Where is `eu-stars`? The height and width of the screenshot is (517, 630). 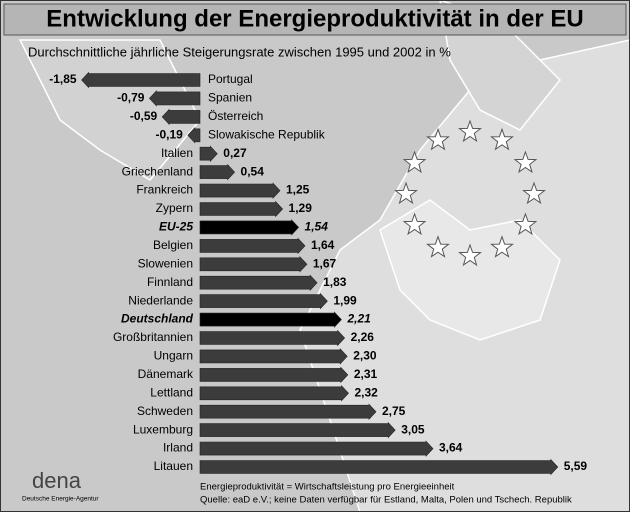
eu-stars is located at coordinates (470, 193).